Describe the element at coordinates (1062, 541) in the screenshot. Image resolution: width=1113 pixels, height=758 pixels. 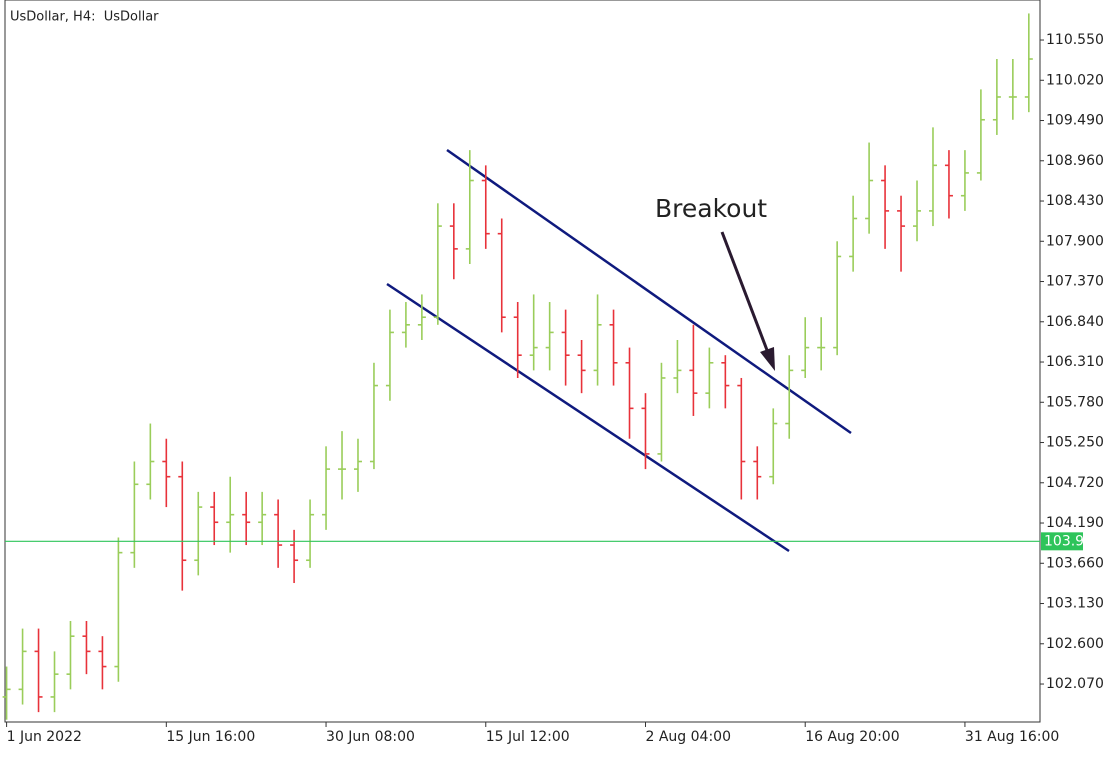
I see `price-box` at that location.